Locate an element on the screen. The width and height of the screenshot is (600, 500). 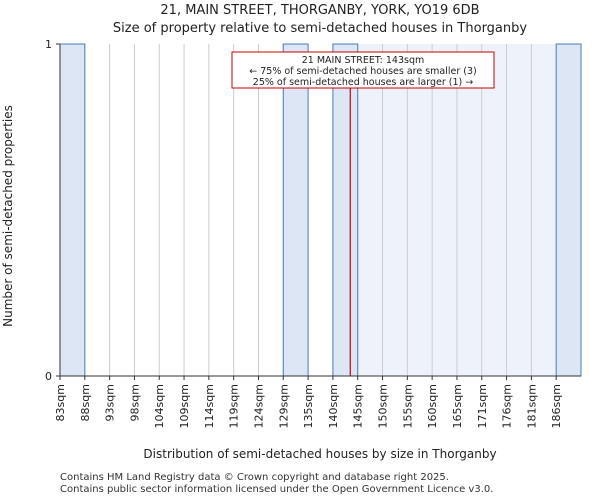
x-tick-label: 176sqm is located at coordinates (507, 406).